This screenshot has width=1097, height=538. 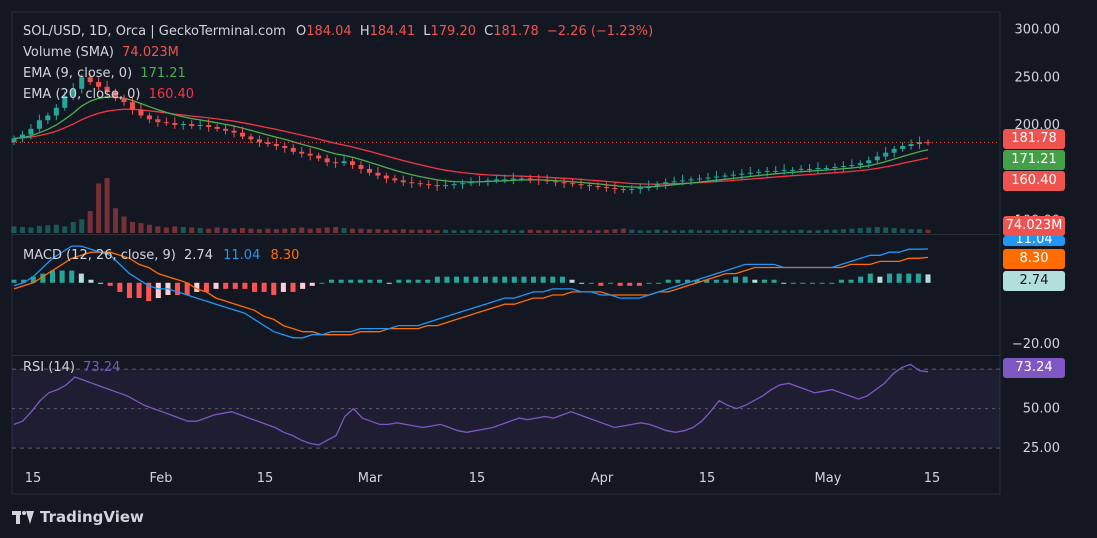 What do you see at coordinates (329, 31) in the screenshot?
I see `open-value: 184.04` at bounding box center [329, 31].